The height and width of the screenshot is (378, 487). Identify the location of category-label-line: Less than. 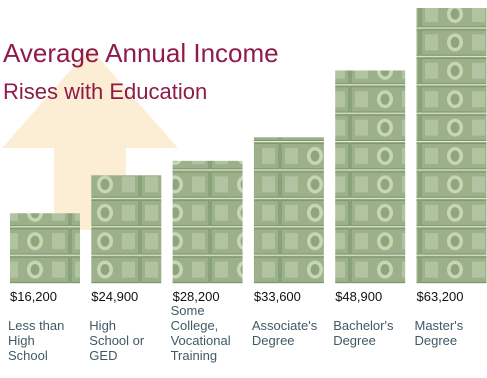
(36, 325).